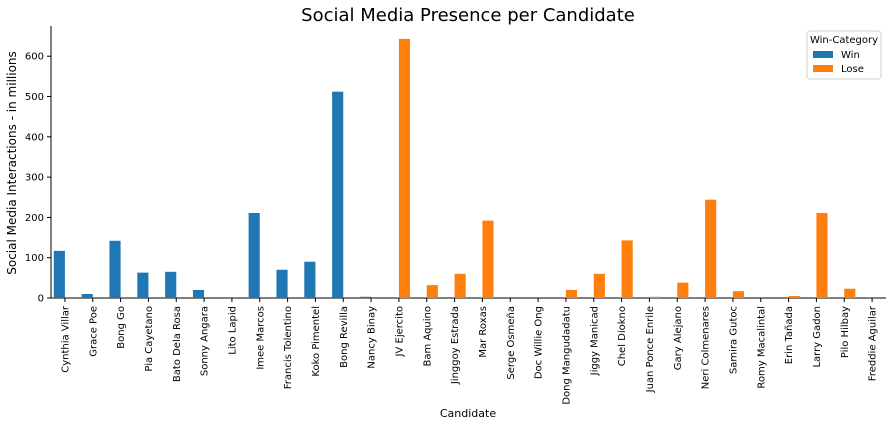 The width and height of the screenshot is (894, 429). I want to click on x-tick-label: Freddie Aguilar, so click(873, 343).